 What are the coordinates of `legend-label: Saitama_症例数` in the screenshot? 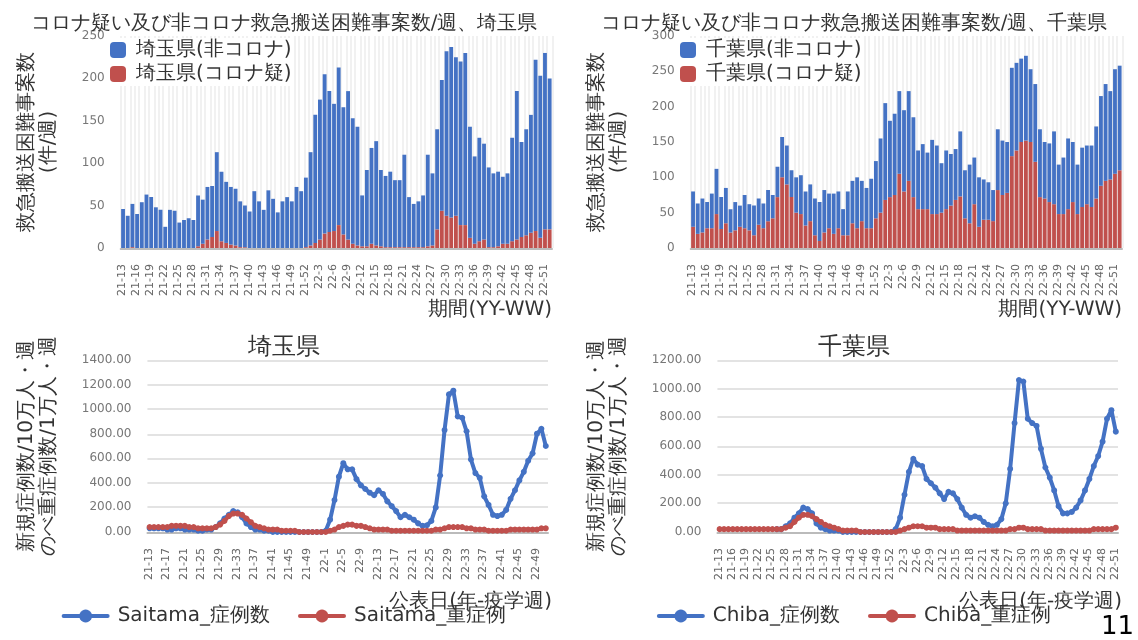 It's located at (193, 615).